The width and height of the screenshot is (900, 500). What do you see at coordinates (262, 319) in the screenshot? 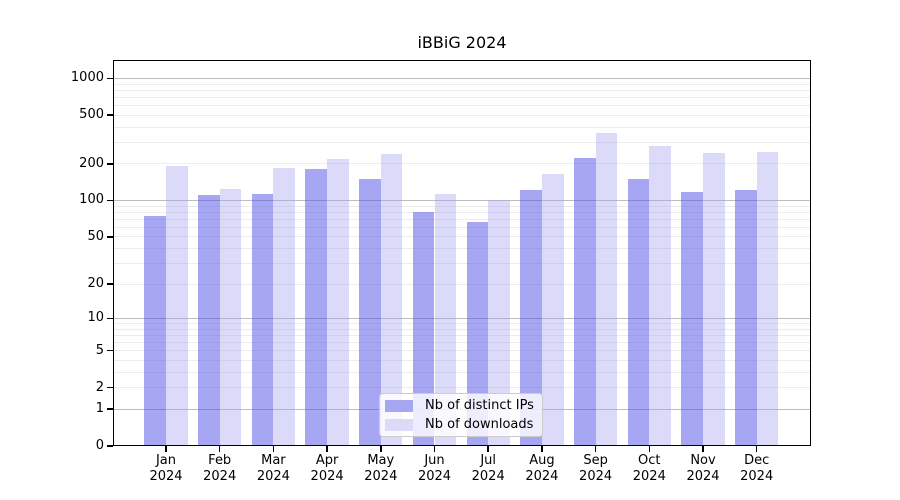
I see `bar-nb-of-distinct-ips-mar` at bounding box center [262, 319].